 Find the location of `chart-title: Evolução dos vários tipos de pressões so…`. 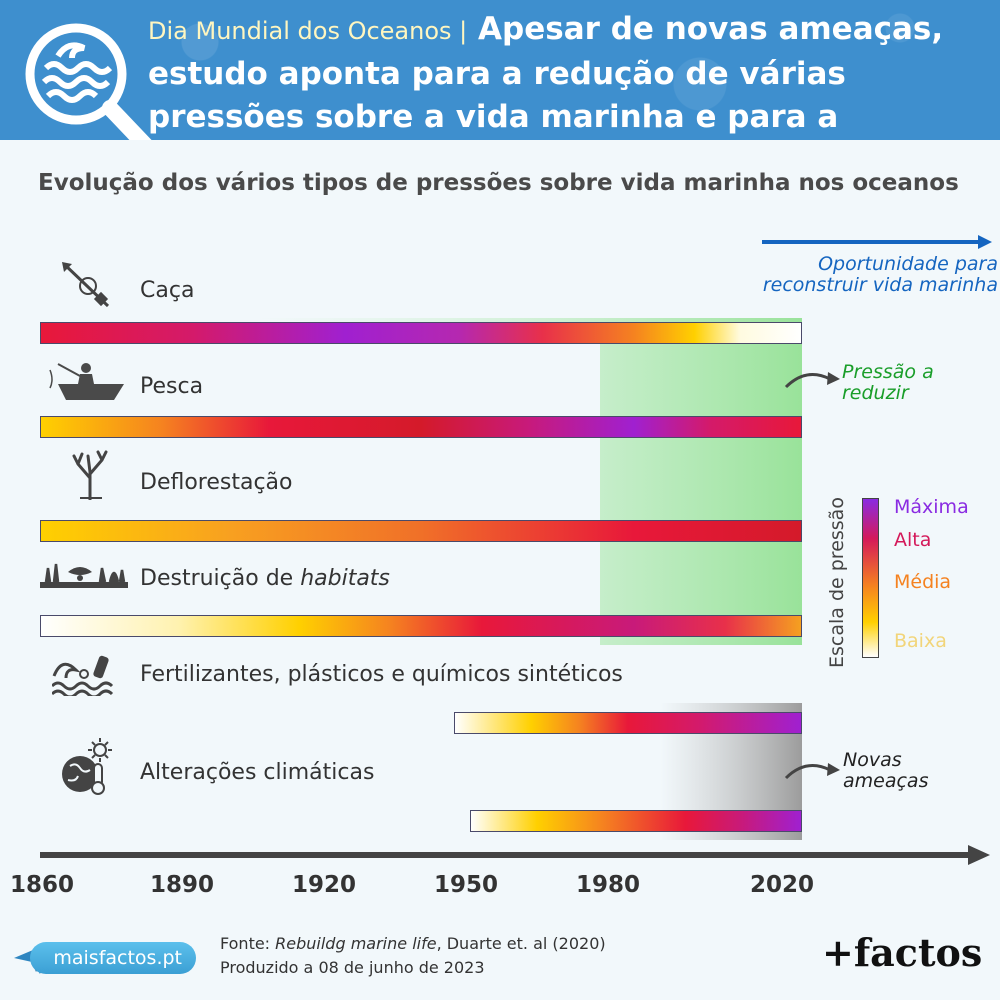

chart-title: Evolução dos vários tipos de pressões so… is located at coordinates (498, 183).